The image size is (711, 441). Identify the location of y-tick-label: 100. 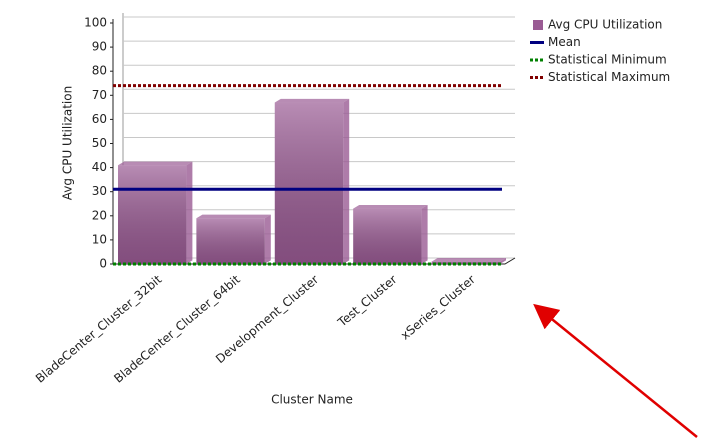
(95, 23).